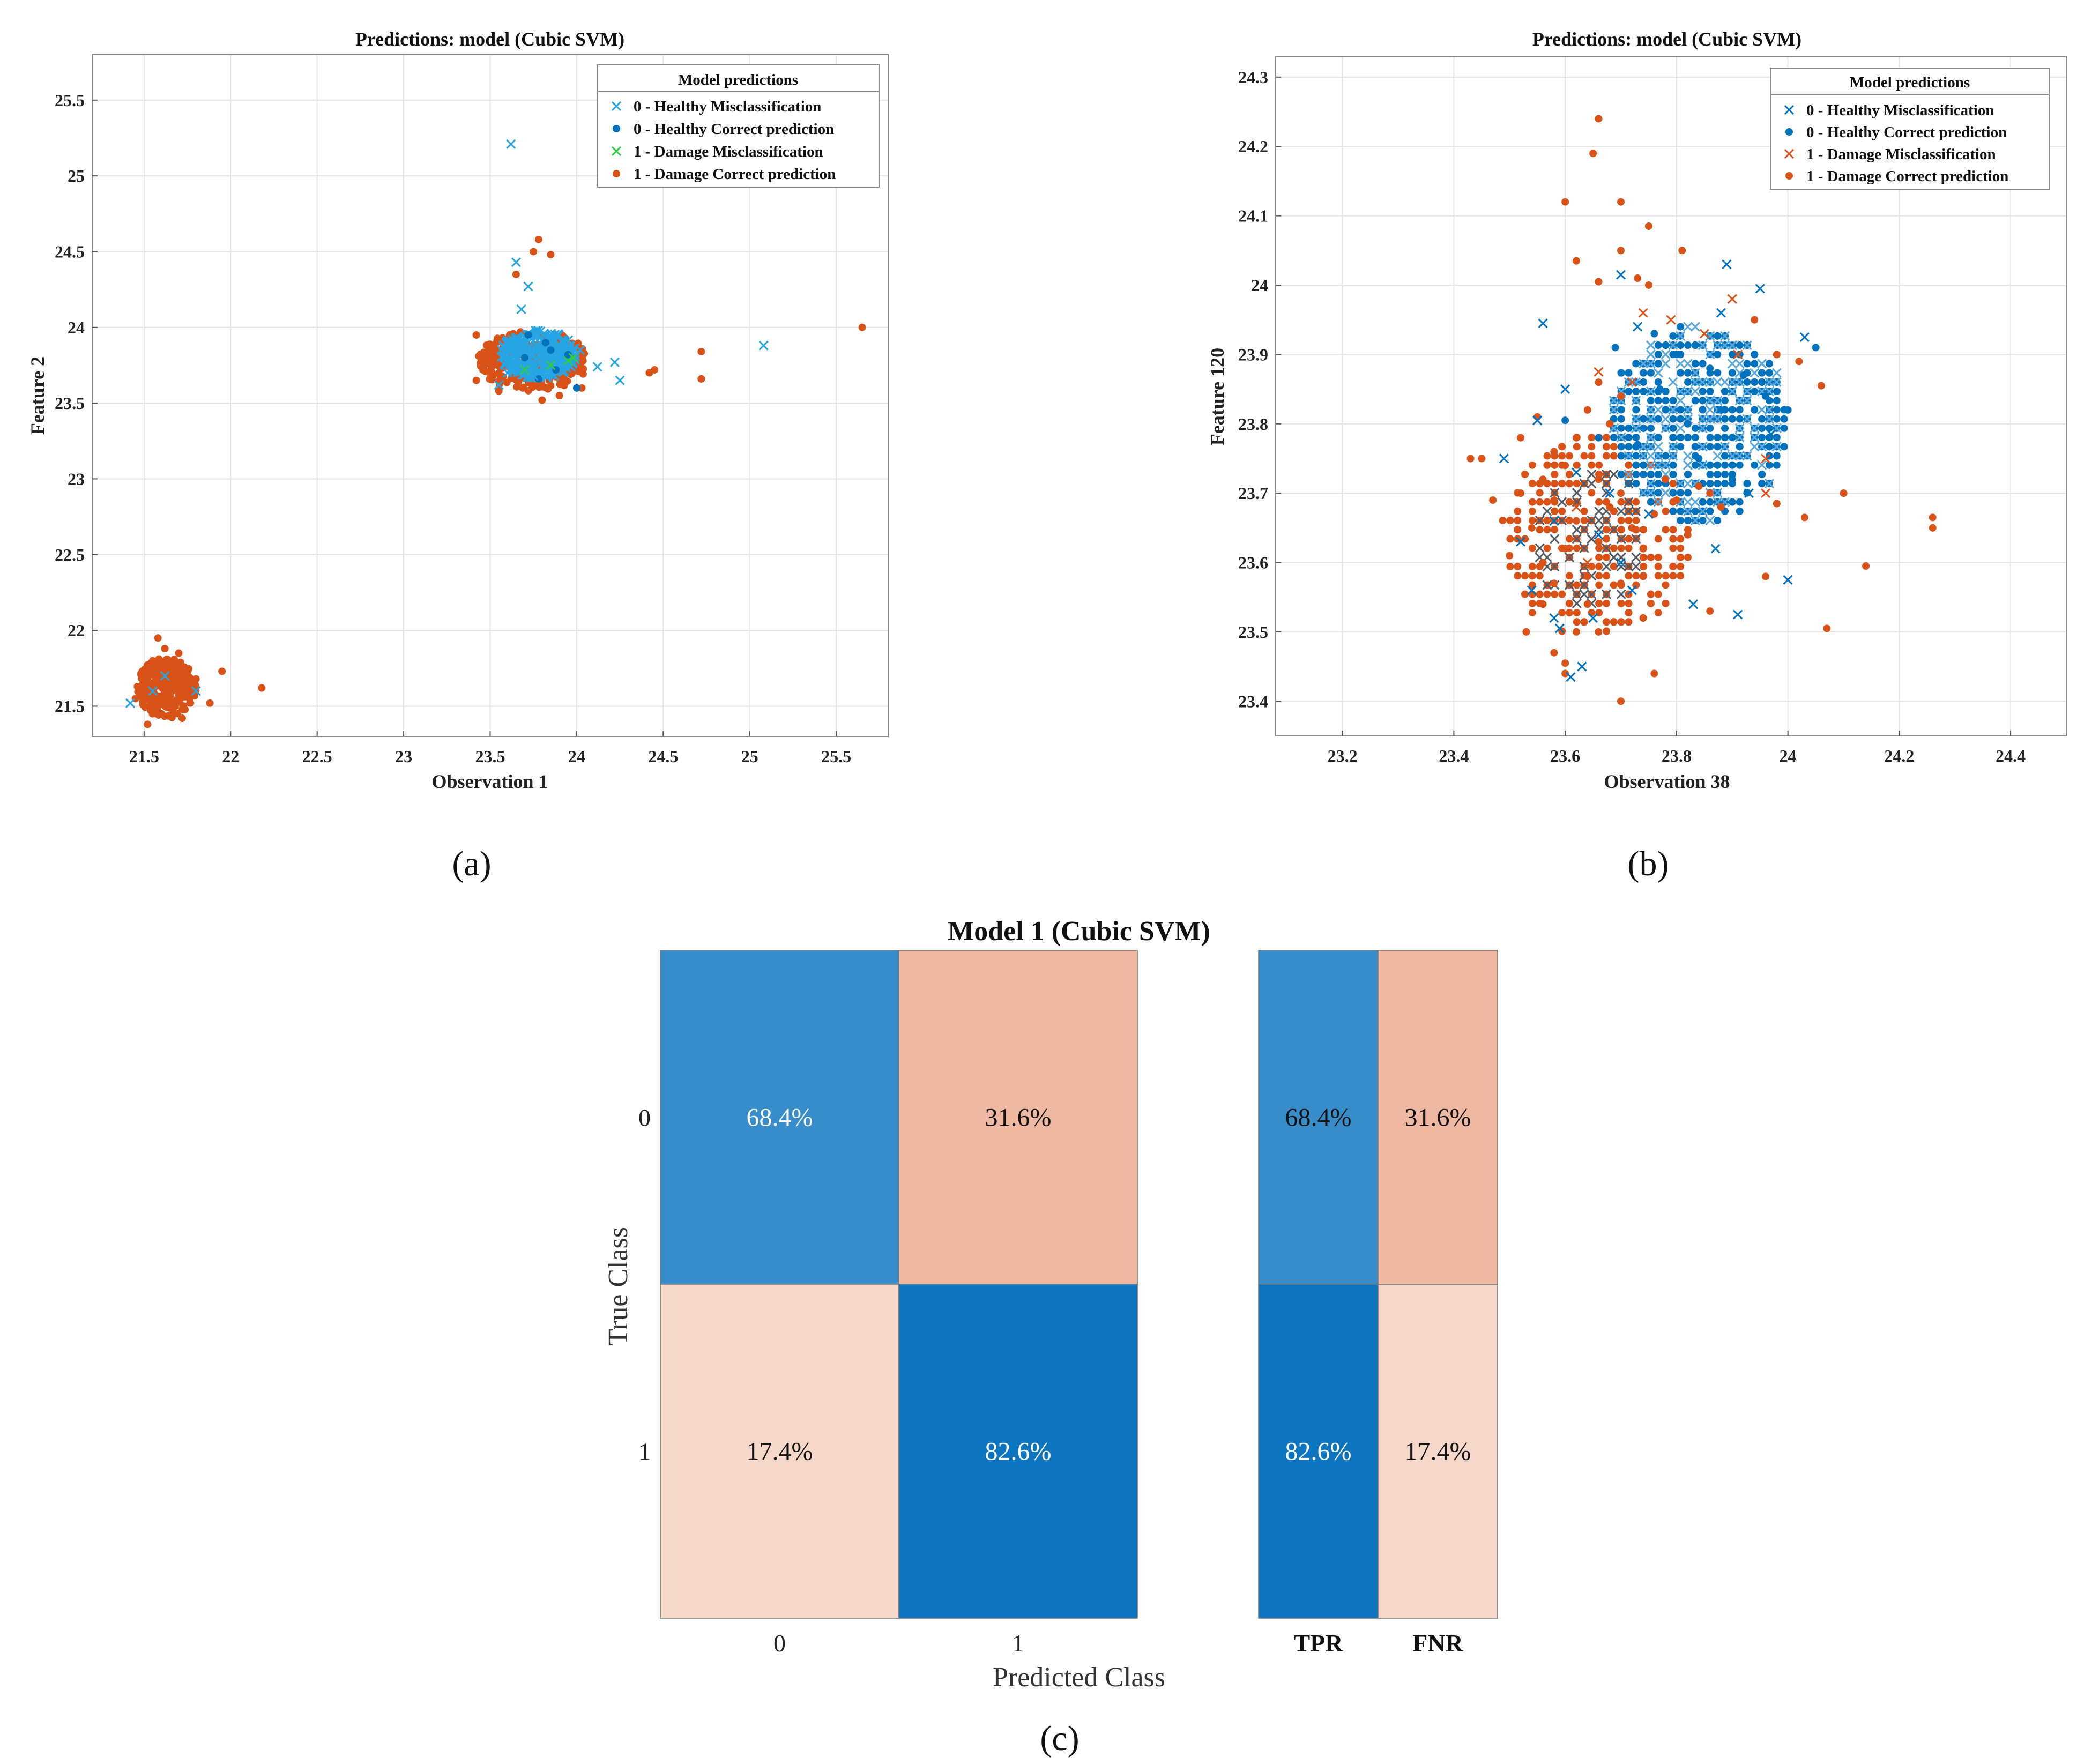 The height and width of the screenshot is (1764, 2077). I want to click on legend-marker, so click(1790, 110).